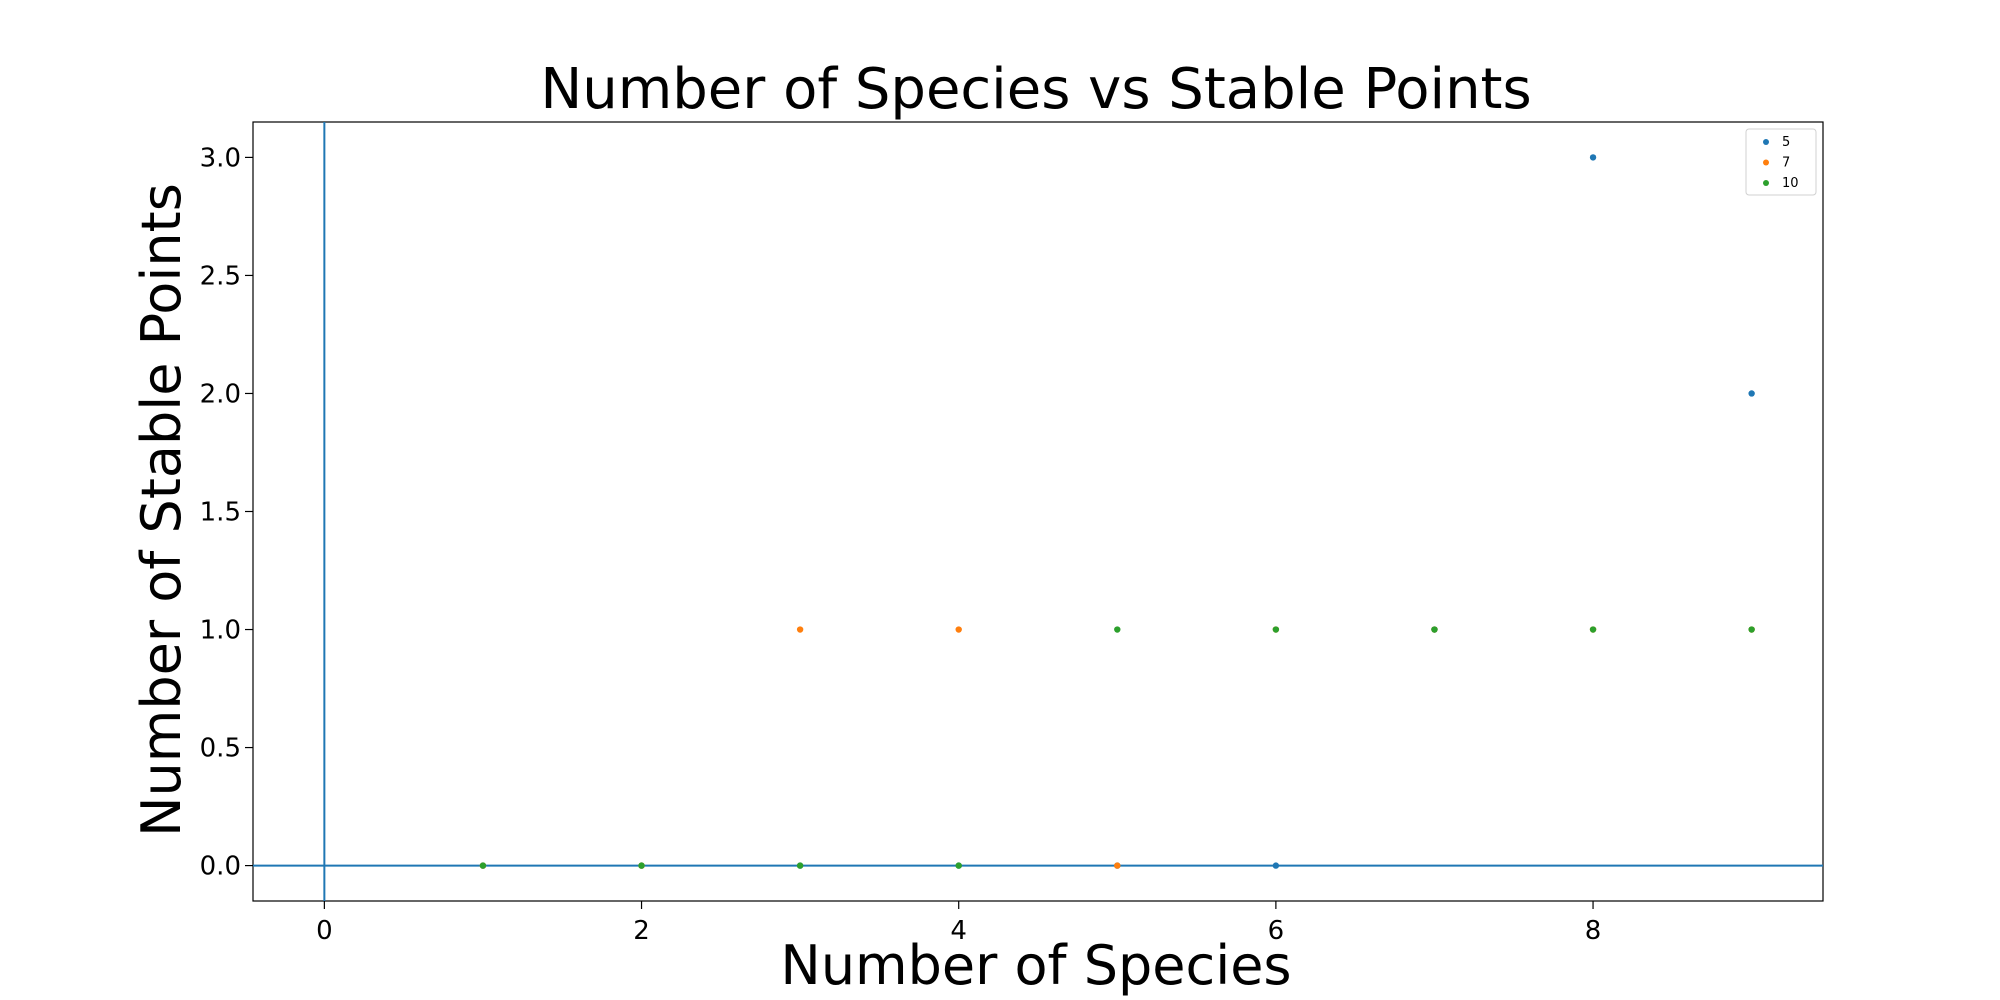 The image size is (2000, 1000). What do you see at coordinates (1593, 931) in the screenshot?
I see `x-tick-label: 8` at bounding box center [1593, 931].